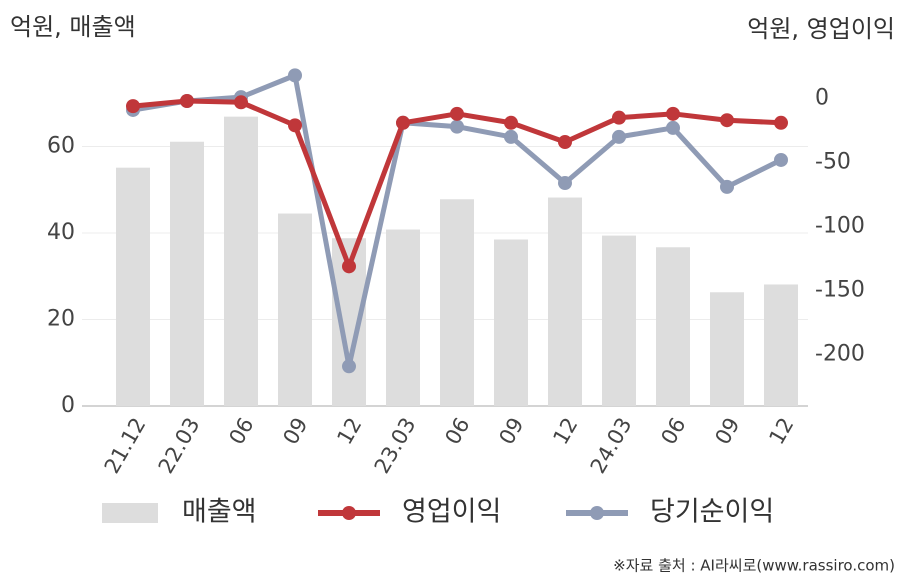 This screenshot has width=908, height=580. I want to click on y-tick-label: 0, so click(68, 405).